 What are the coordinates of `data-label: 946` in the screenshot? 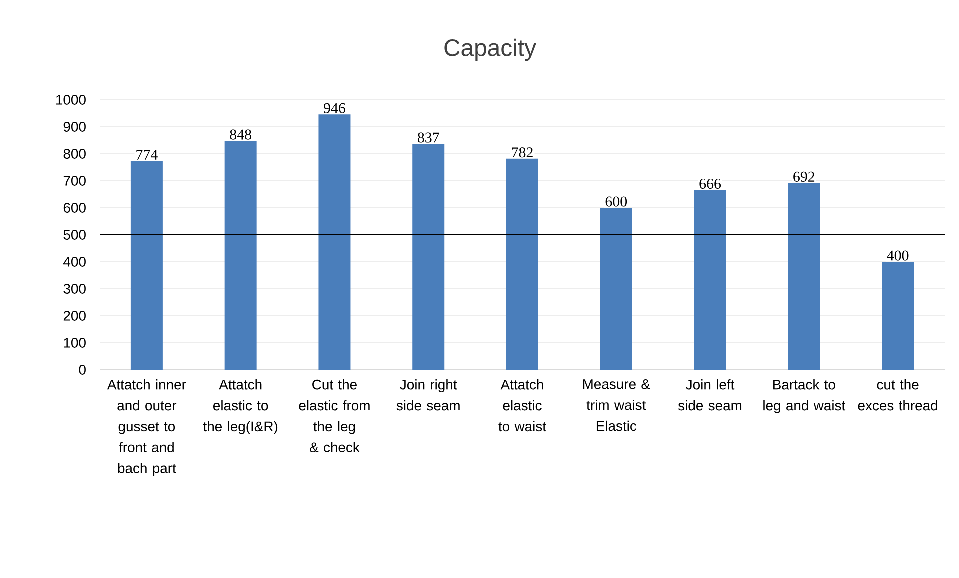 It's located at (335, 108).